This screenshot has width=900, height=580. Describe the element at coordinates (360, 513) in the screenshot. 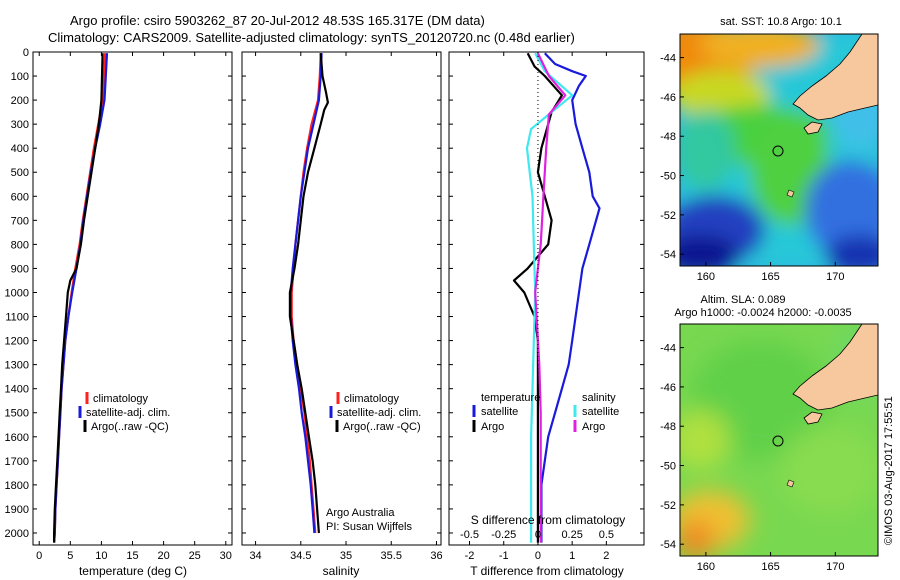

I see `credit-argo-australia: Argo Australia` at that location.